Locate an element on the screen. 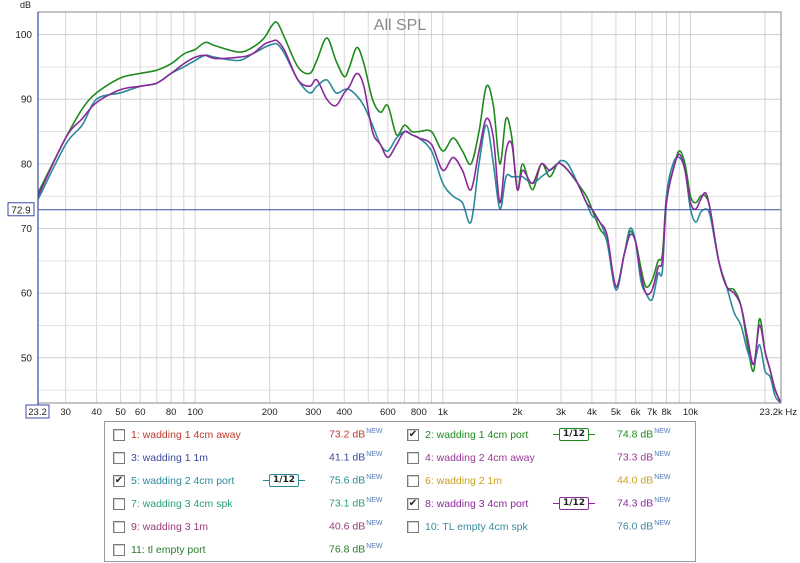 Image resolution: width=800 pixels, height=563 pixels. x-tick-label: 7k is located at coordinates (652, 412).